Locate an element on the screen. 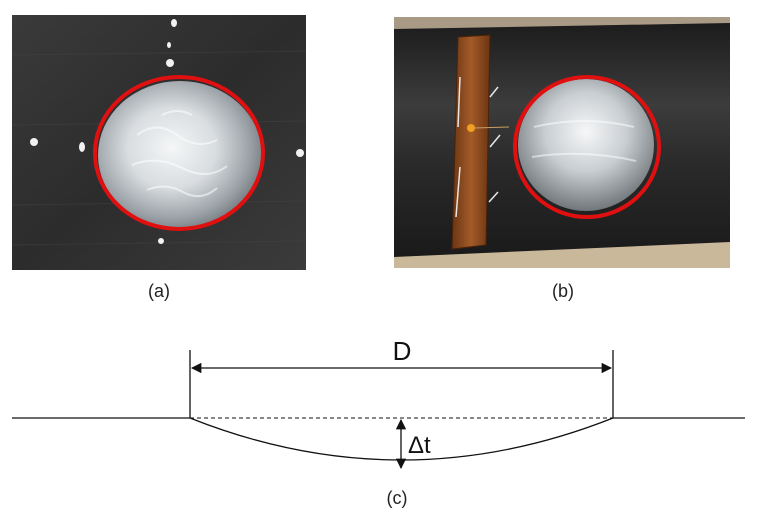 Image resolution: width=758 pixels, height=514 pixels. sensor-wire is located at coordinates (491, 127).